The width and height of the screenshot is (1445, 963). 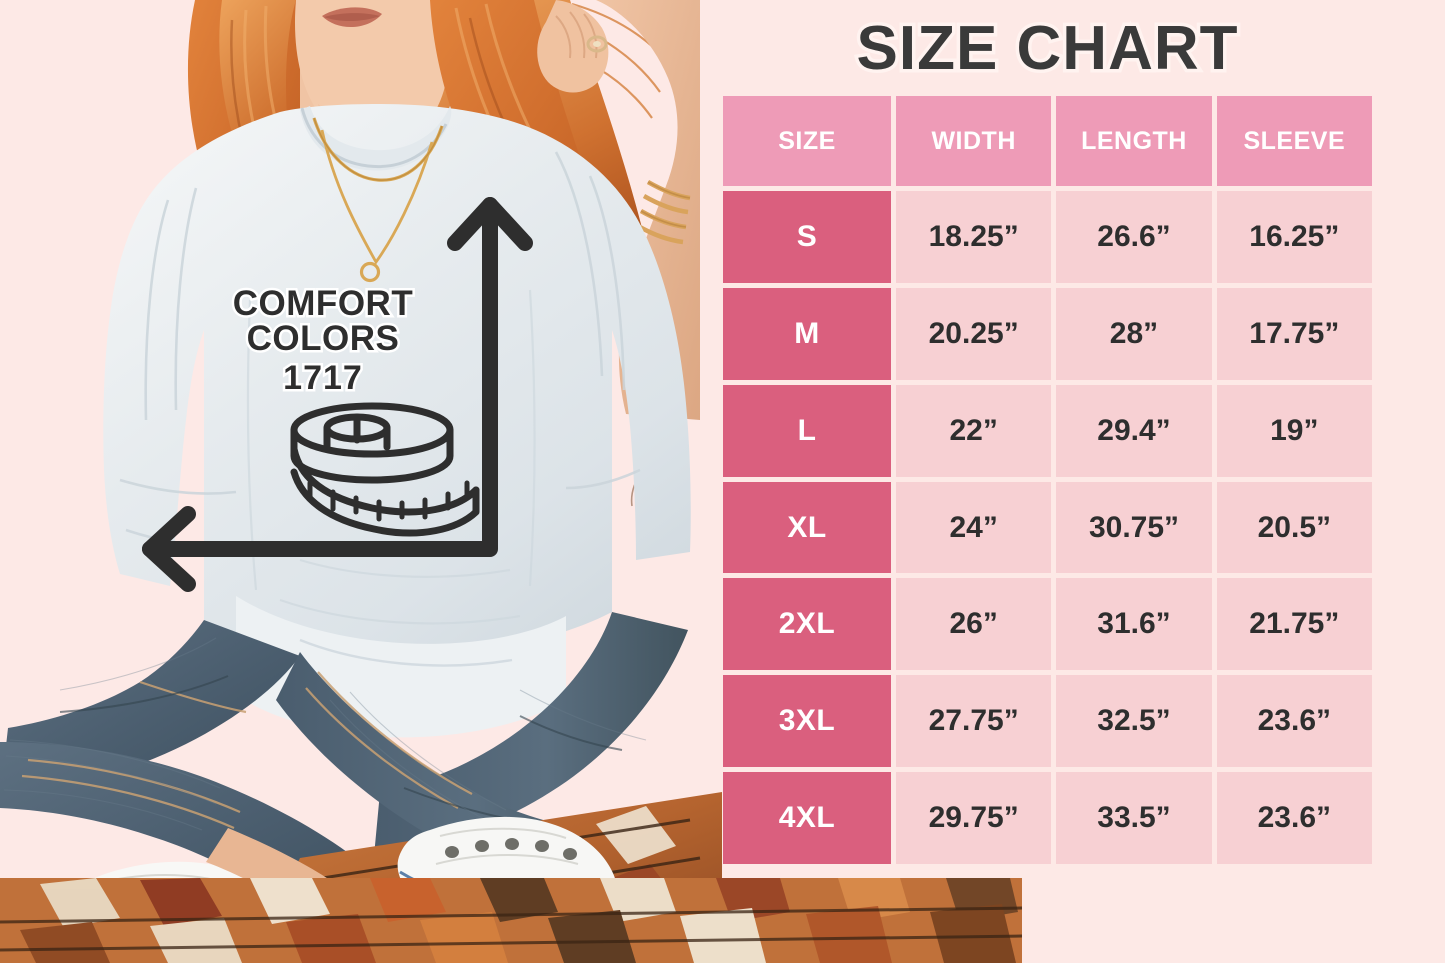 I want to click on column-header-sleeve: SLEEVE, so click(x=1294, y=141).